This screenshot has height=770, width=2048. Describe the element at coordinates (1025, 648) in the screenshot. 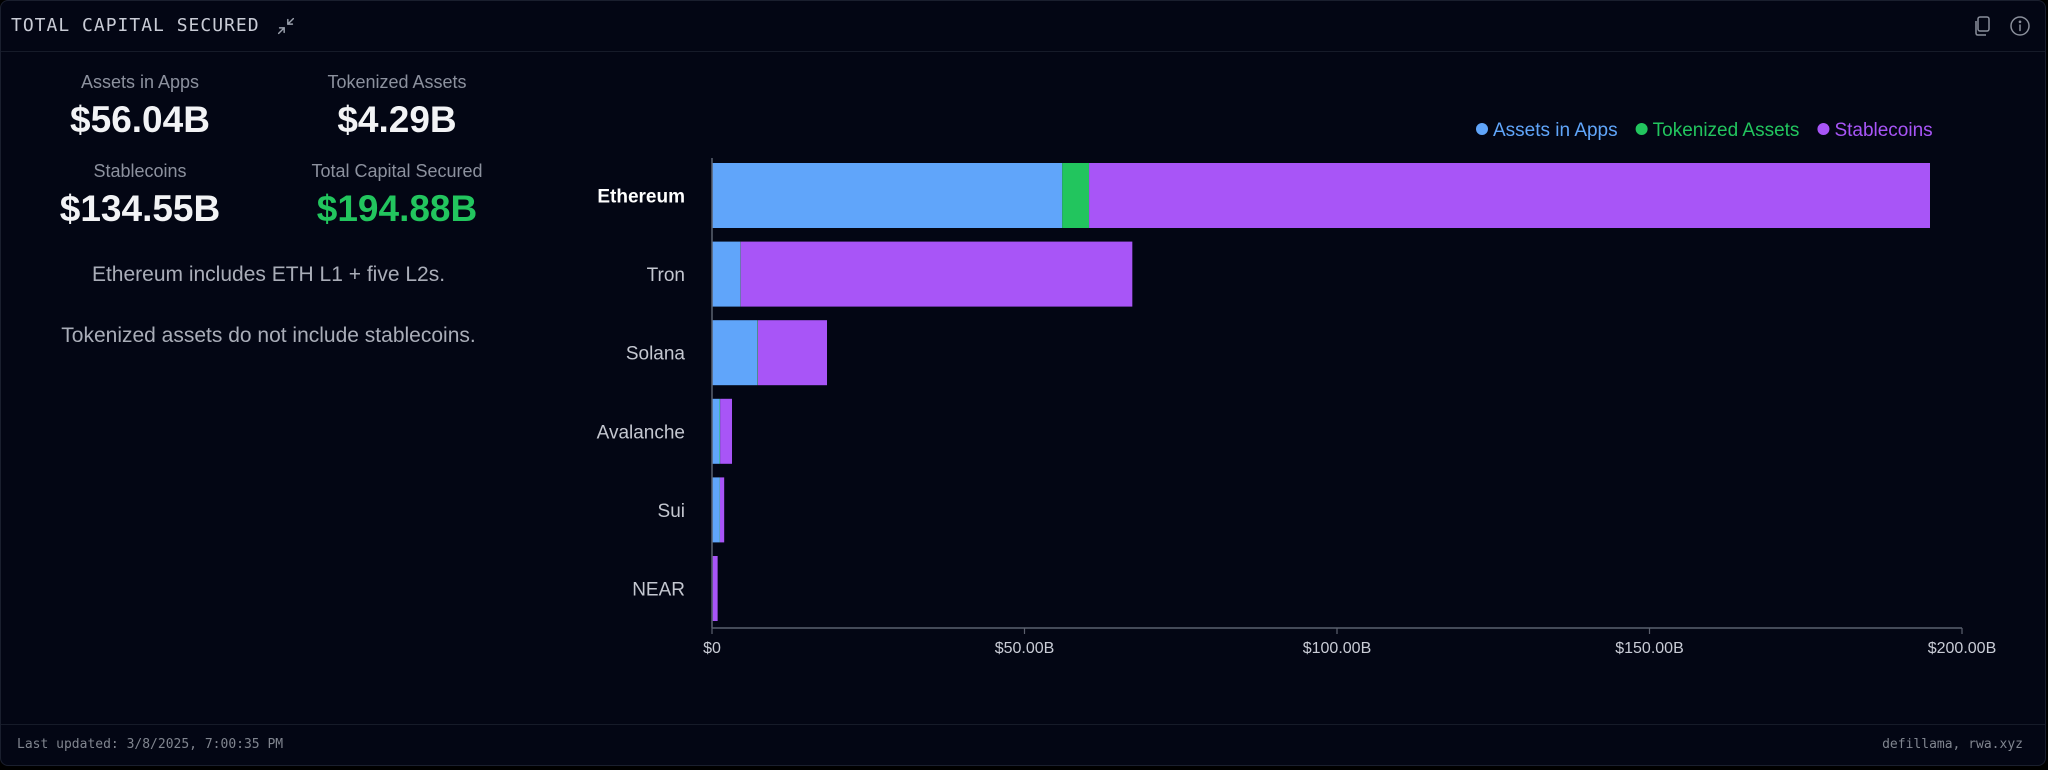

I see `x-tick-label: $50.00B` at that location.